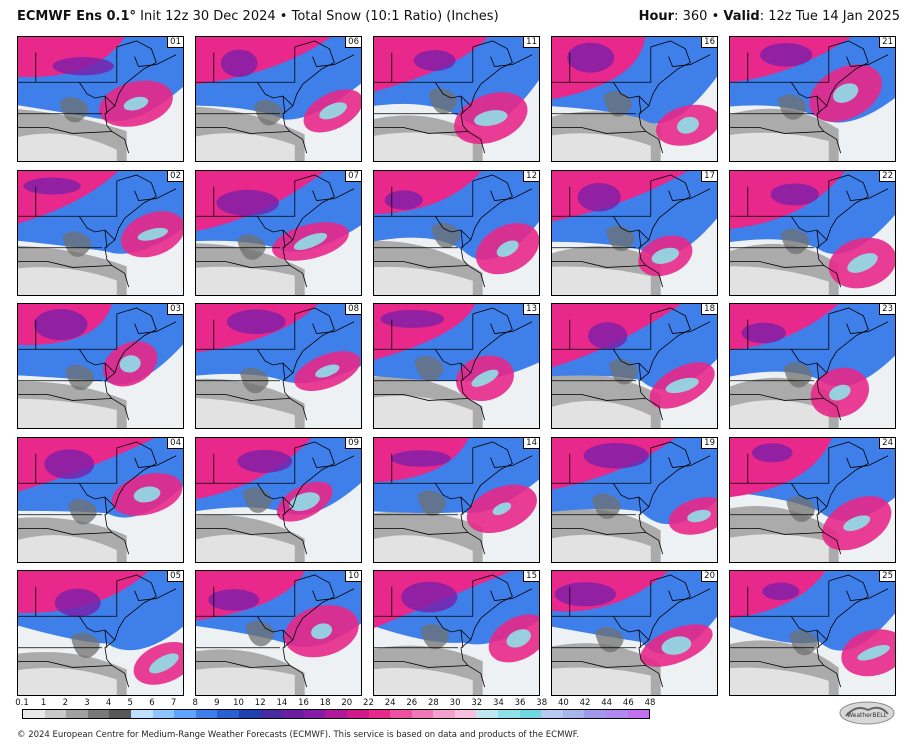 Image resolution: width=913 pixels, height=750 pixels. What do you see at coordinates (656, 16) in the screenshot?
I see `hour-label: Hour` at bounding box center [656, 16].